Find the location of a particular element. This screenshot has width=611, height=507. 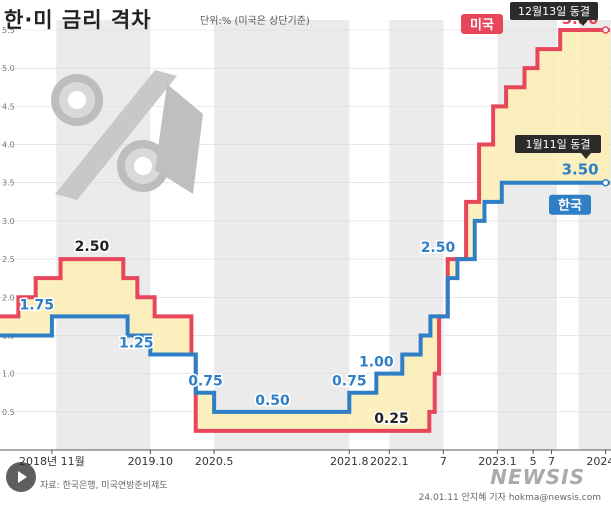

source-note: 자료: 한국은행, 미국연방준비제도 is located at coordinates (104, 486).